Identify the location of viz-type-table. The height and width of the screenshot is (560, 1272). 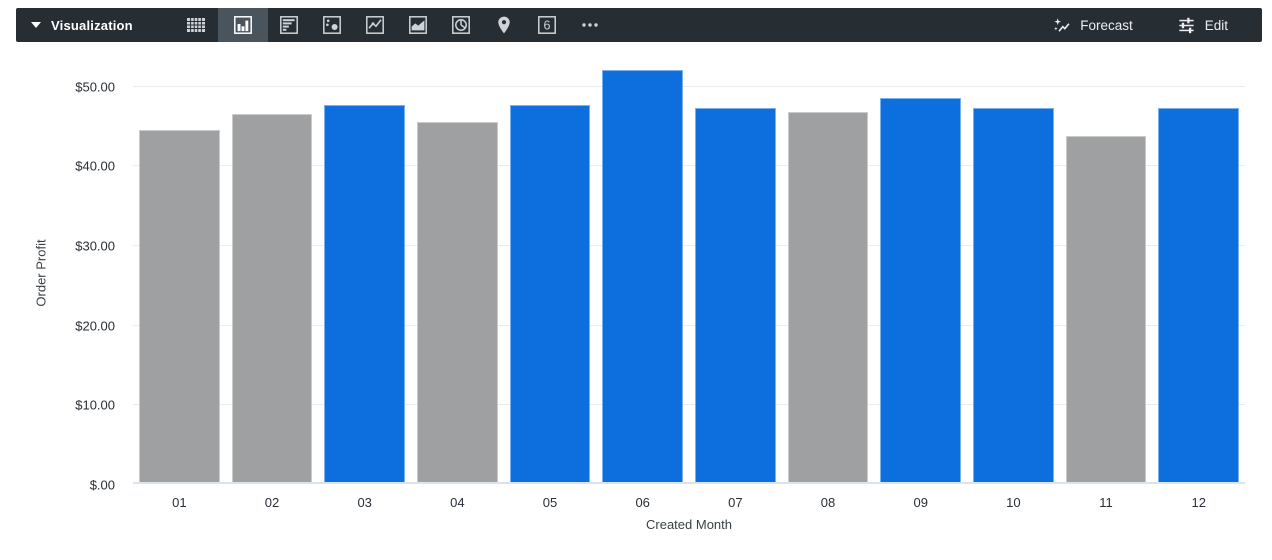
(196, 25).